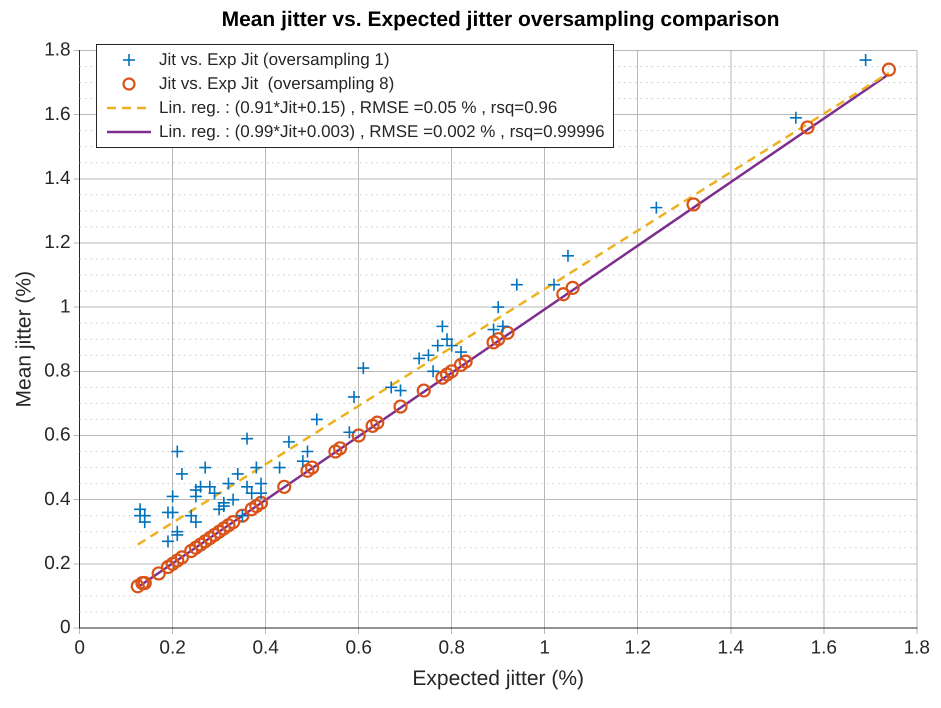  I want to click on x-tick-label: 1, so click(544, 648).